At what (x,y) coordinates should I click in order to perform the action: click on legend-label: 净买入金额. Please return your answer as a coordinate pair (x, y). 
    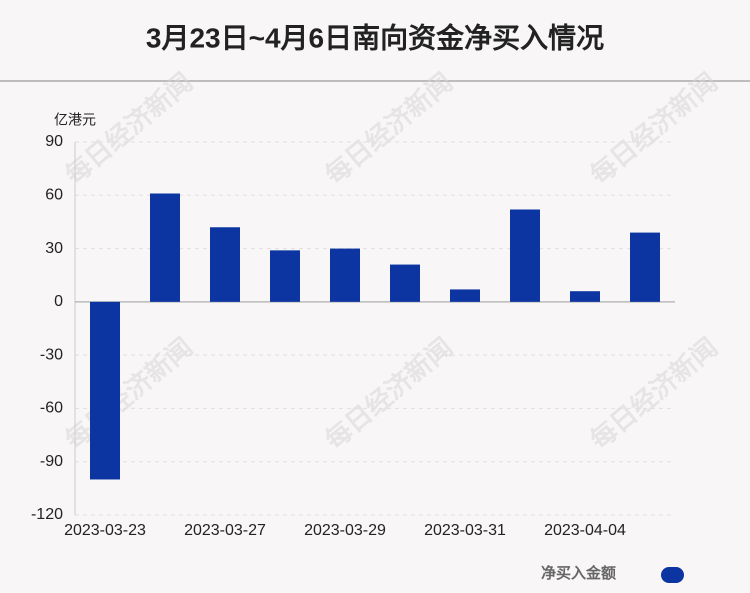
    Looking at the image, I should click on (578, 573).